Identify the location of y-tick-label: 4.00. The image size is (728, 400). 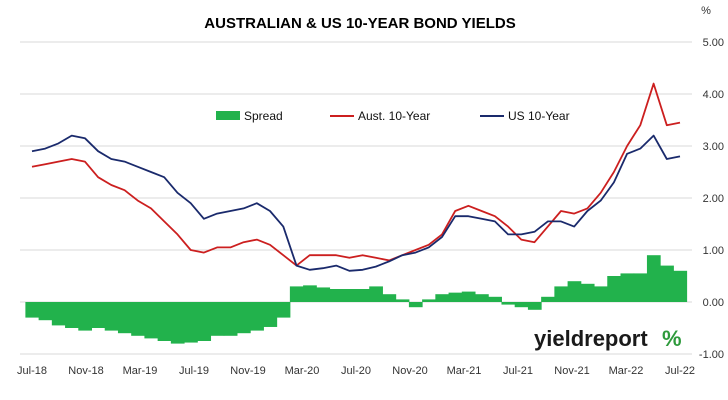
(713, 95).